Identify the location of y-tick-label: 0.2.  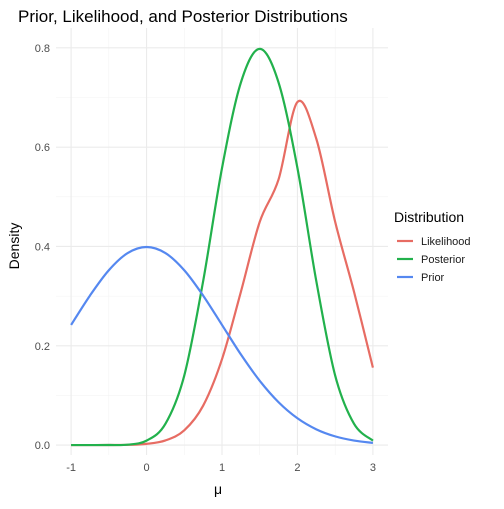
(42, 347).